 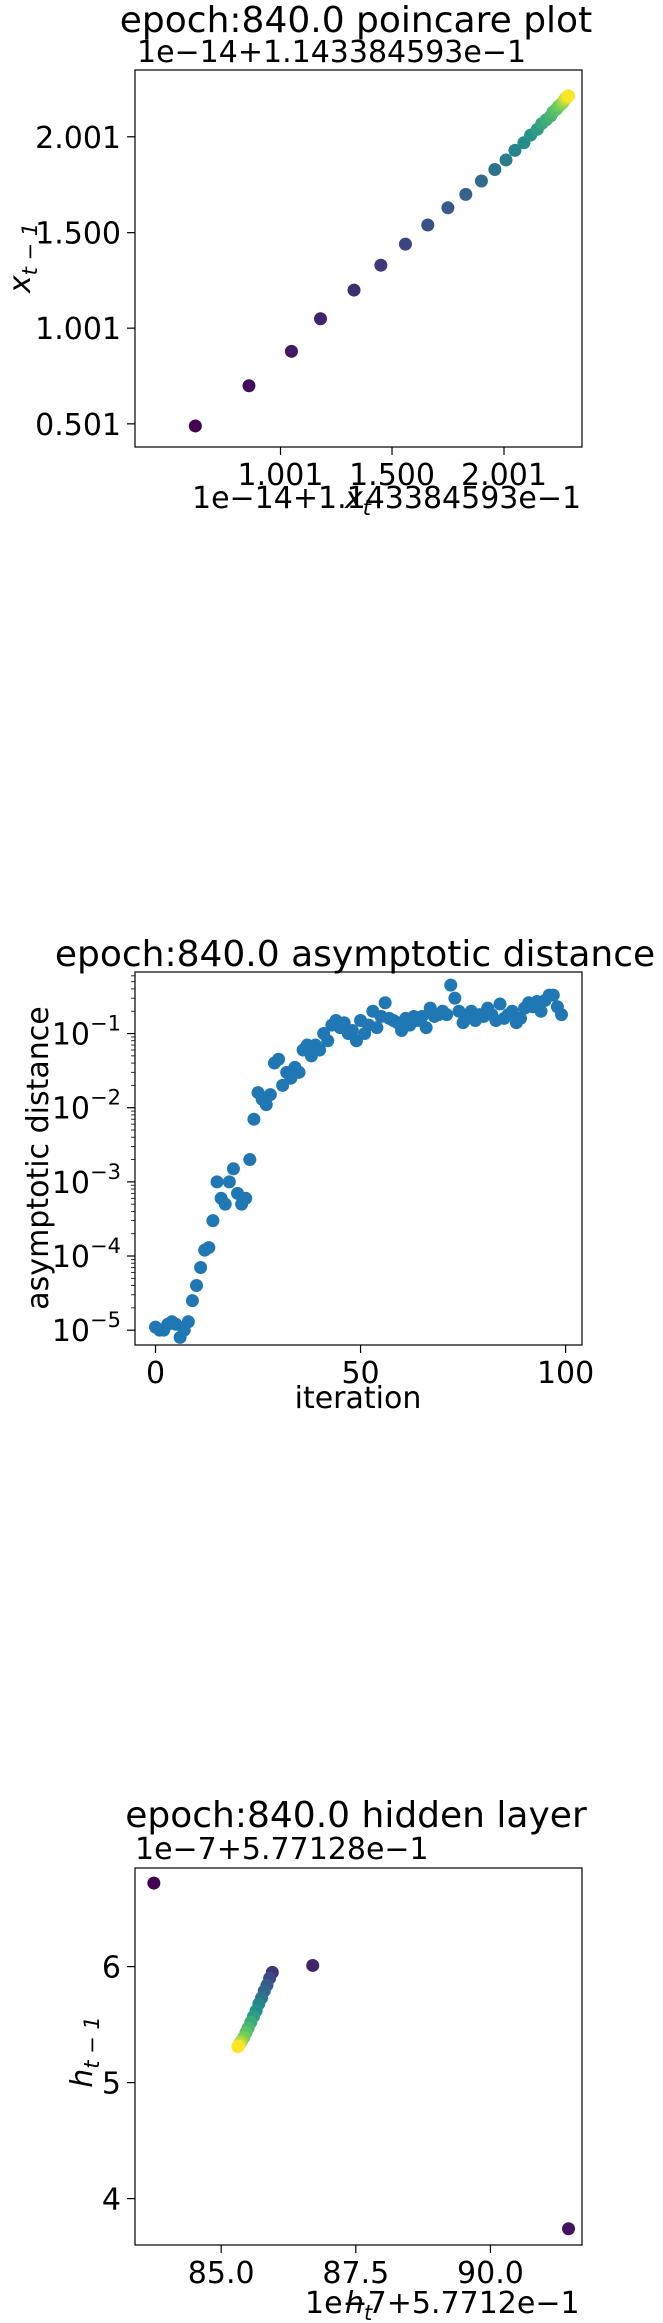 What do you see at coordinates (221, 2273) in the screenshot?
I see `x-tick-label: 85.0` at bounding box center [221, 2273].